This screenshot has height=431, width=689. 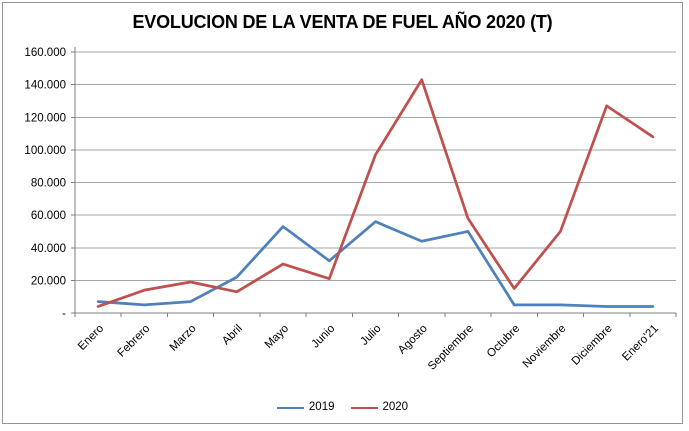 I want to click on x-tick-label: Julio, so click(x=370, y=335).